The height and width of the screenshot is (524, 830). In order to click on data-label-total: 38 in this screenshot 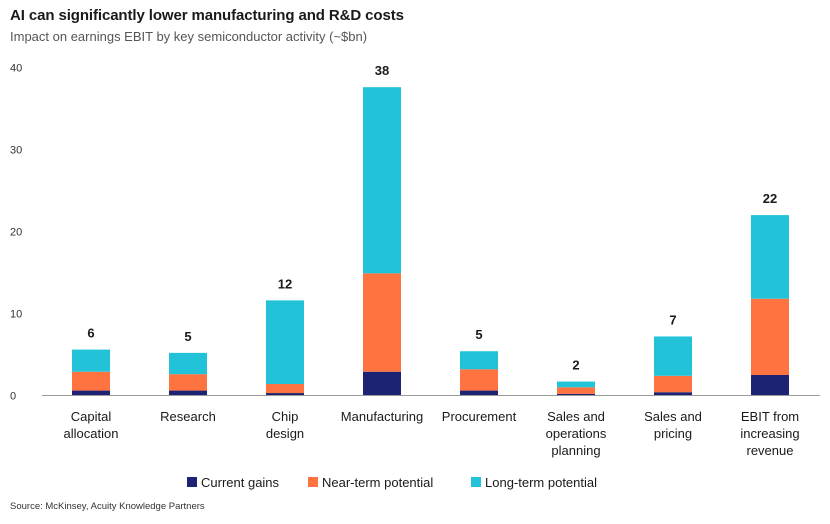, I will do `click(382, 70)`.